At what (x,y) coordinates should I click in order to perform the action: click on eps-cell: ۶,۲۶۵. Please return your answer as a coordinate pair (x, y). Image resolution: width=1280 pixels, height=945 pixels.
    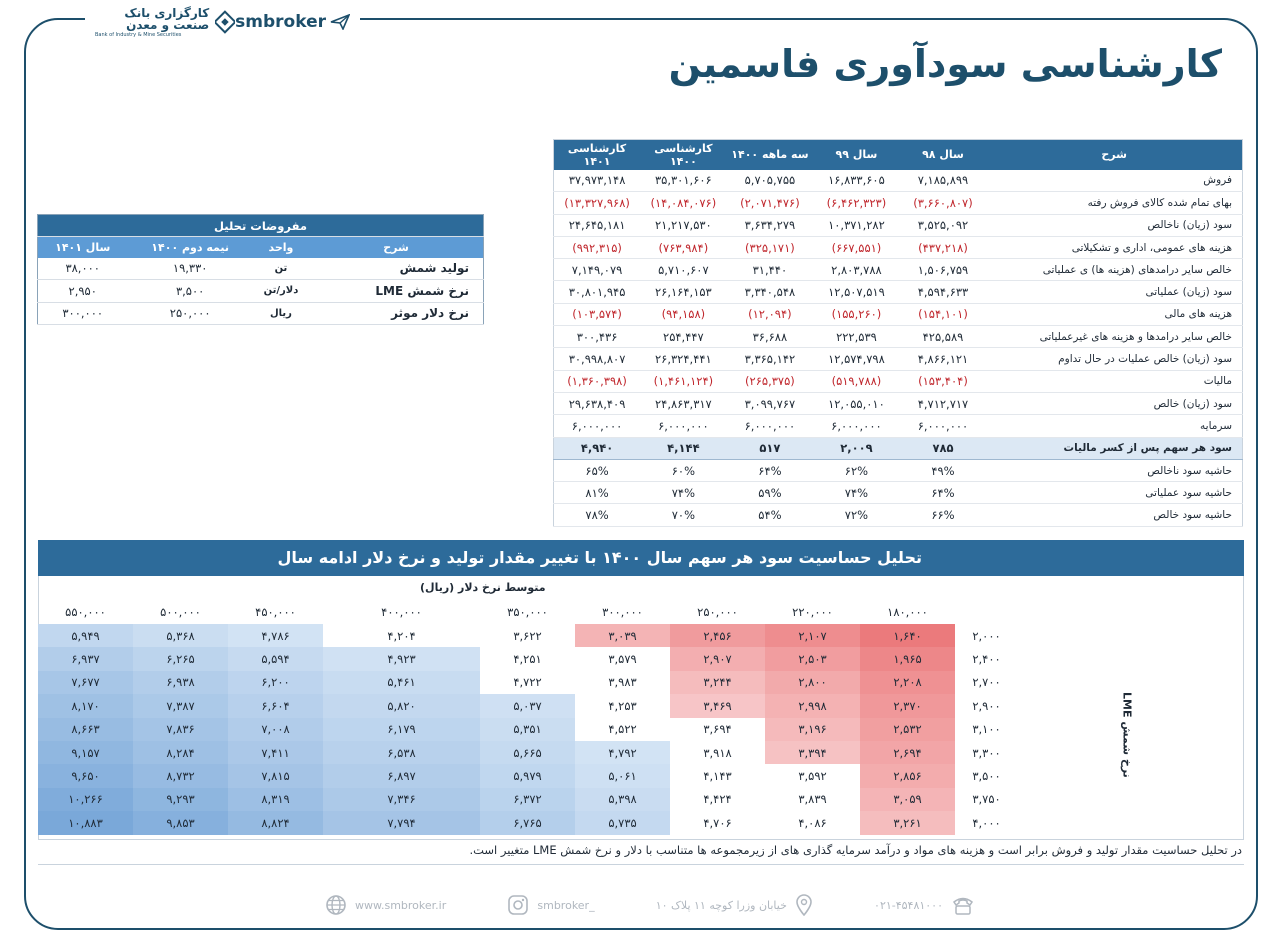
    Looking at the image, I should click on (180, 659).